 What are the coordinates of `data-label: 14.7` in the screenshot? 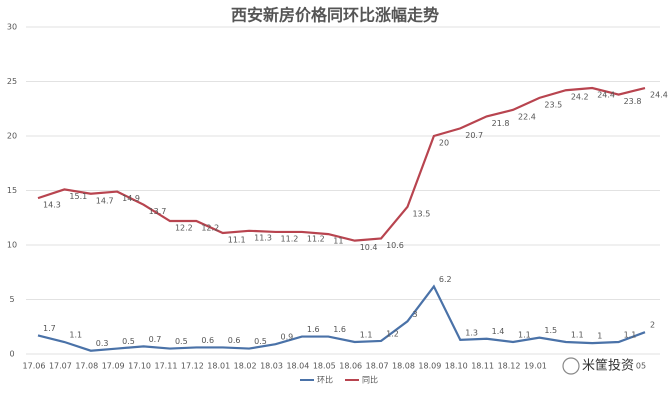 It's located at (105, 200).